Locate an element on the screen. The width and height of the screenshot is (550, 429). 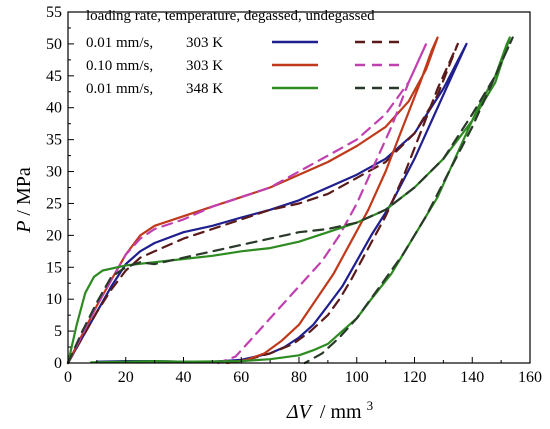
x-tick-label: 140 is located at coordinates (472, 377).